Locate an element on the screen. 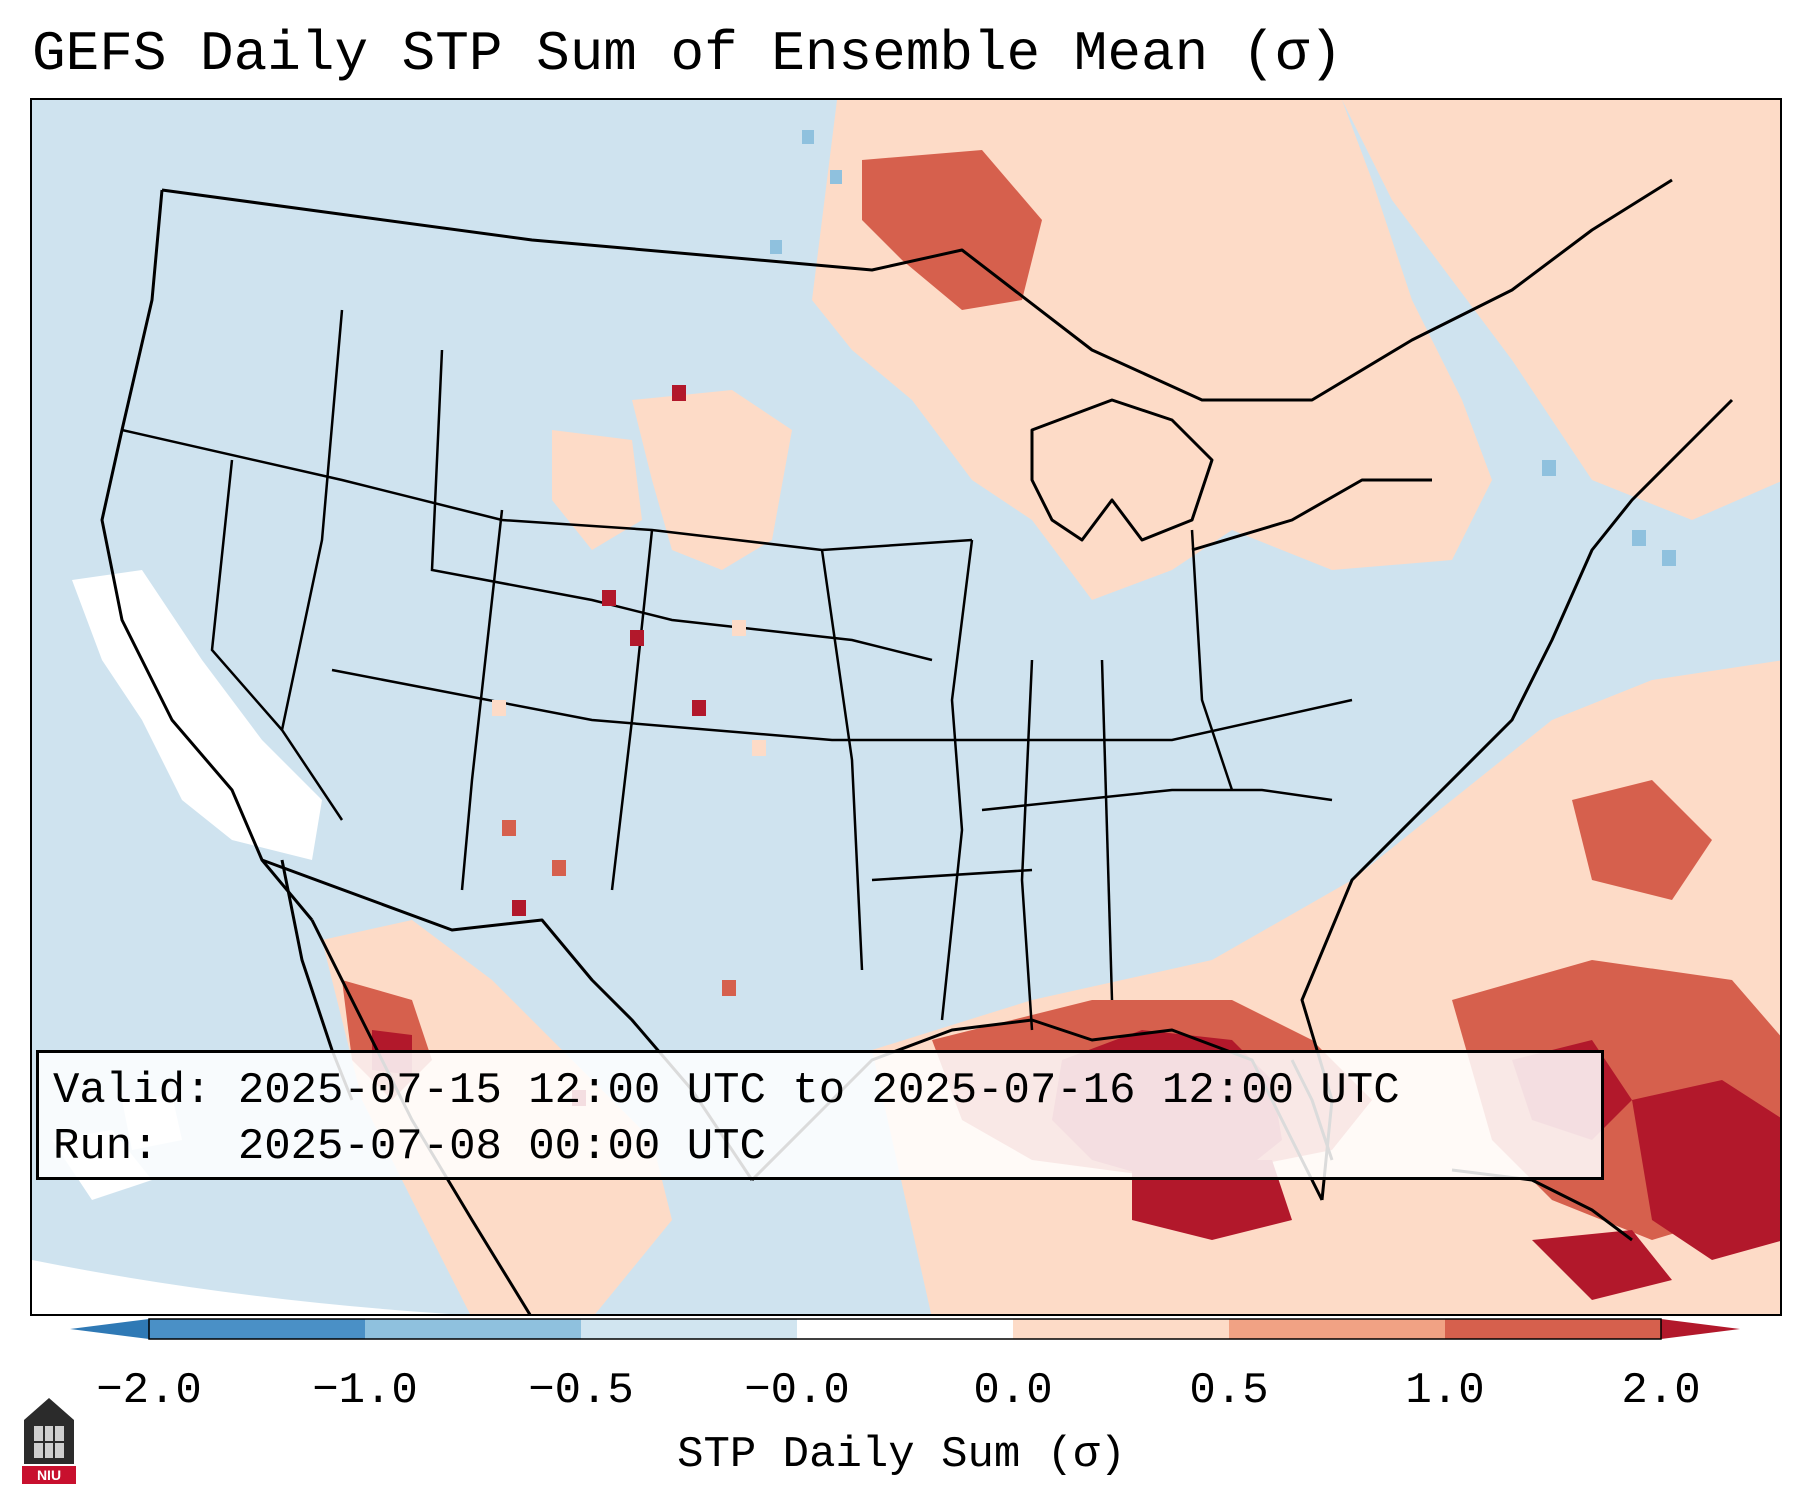  region-cuba-max is located at coordinates (1602, 1265).